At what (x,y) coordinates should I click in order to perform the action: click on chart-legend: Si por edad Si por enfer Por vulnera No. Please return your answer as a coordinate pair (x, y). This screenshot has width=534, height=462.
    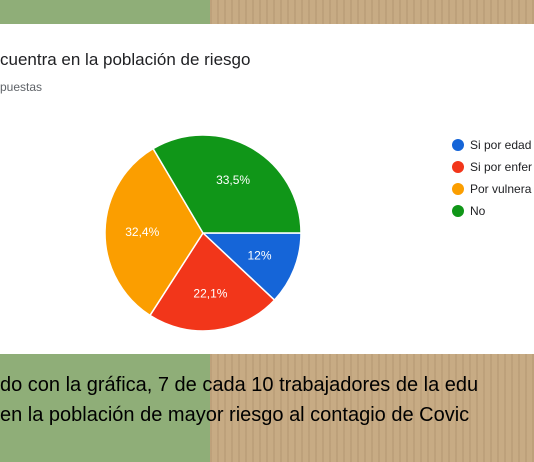
    Looking at the image, I should click on (493, 178).